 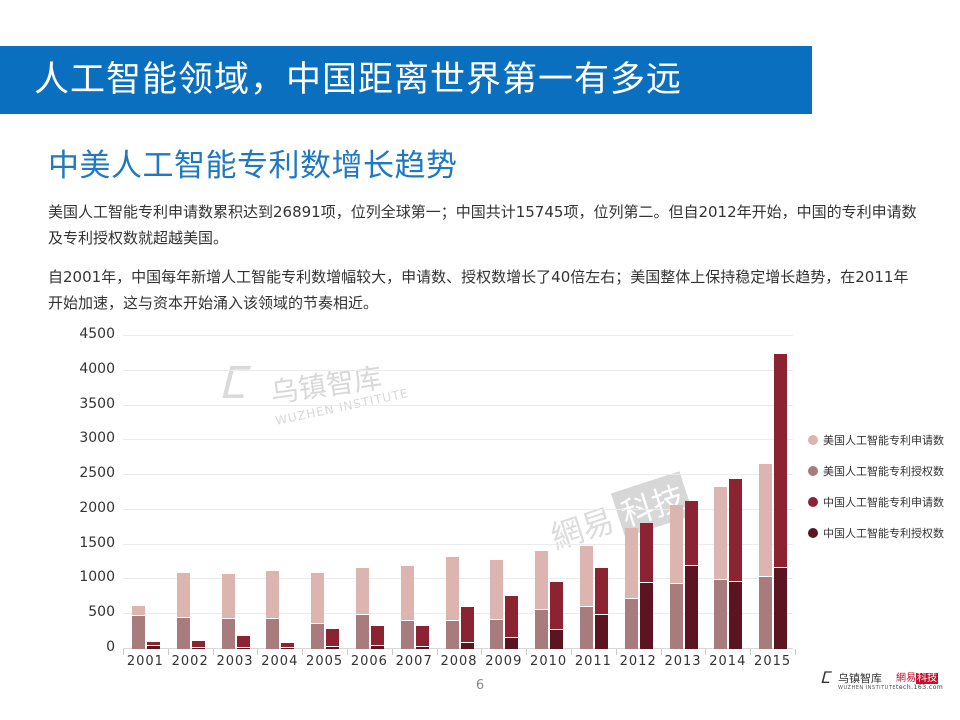 What do you see at coordinates (467, 645) in the screenshot?
I see `bar-2008-中国人工智能专利授权数` at bounding box center [467, 645].